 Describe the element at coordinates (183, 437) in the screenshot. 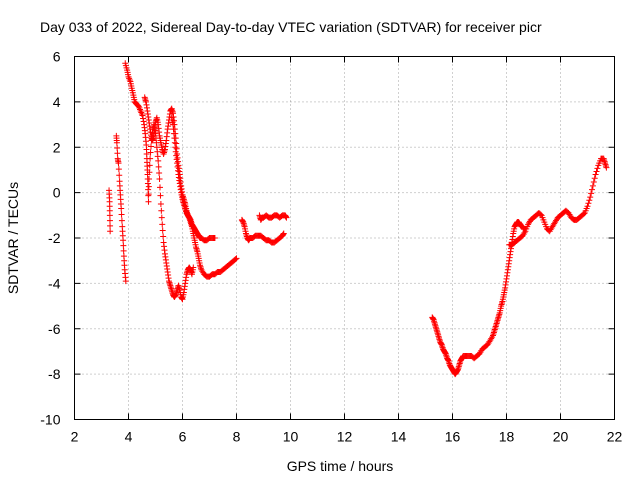

I see `x-tick-label: 6` at that location.